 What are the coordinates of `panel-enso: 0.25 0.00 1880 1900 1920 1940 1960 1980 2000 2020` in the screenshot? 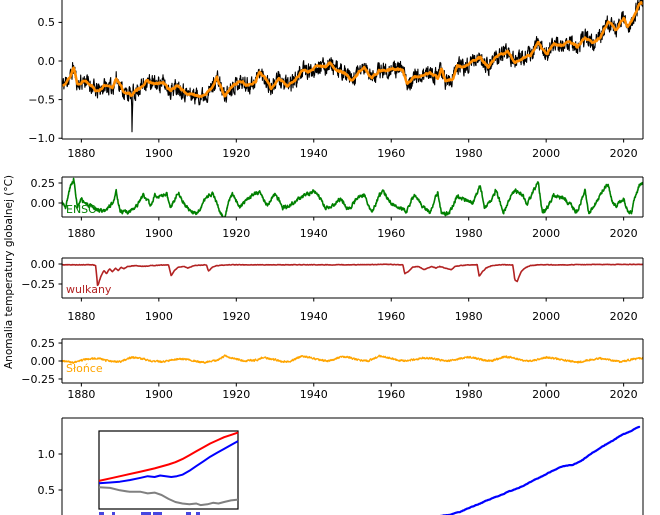 It's located at (337, 208).